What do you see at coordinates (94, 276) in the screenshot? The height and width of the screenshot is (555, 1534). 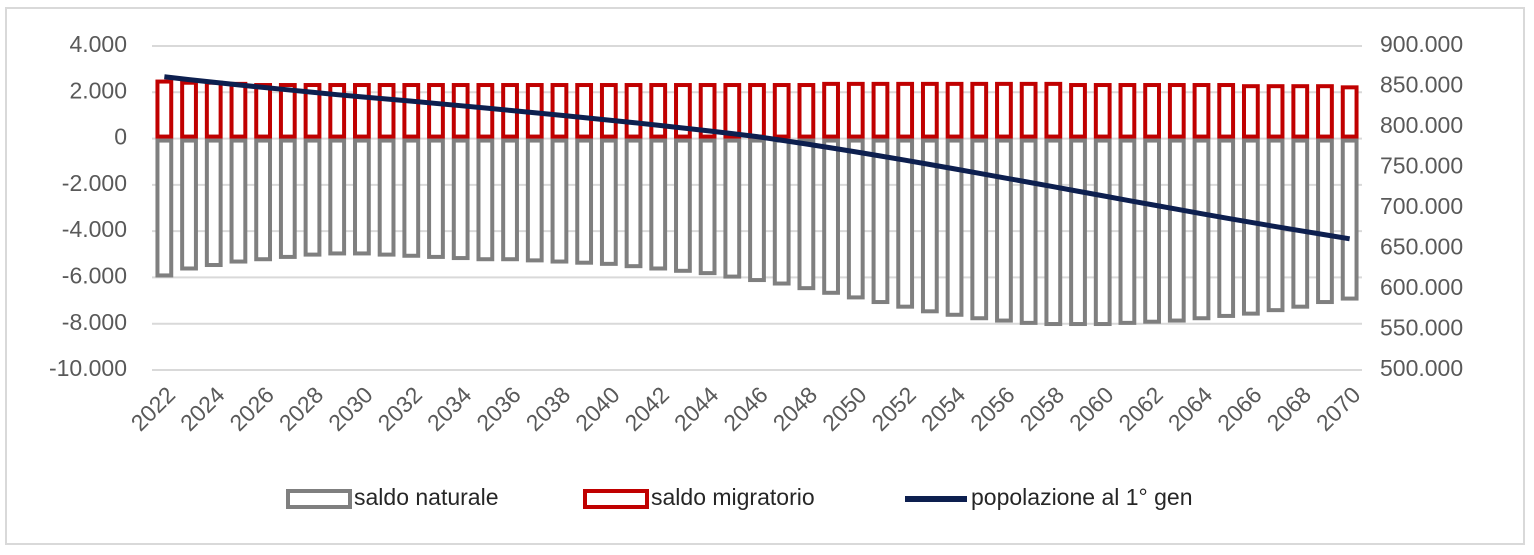 I see `y-tick-label: -6.000` at bounding box center [94, 276].